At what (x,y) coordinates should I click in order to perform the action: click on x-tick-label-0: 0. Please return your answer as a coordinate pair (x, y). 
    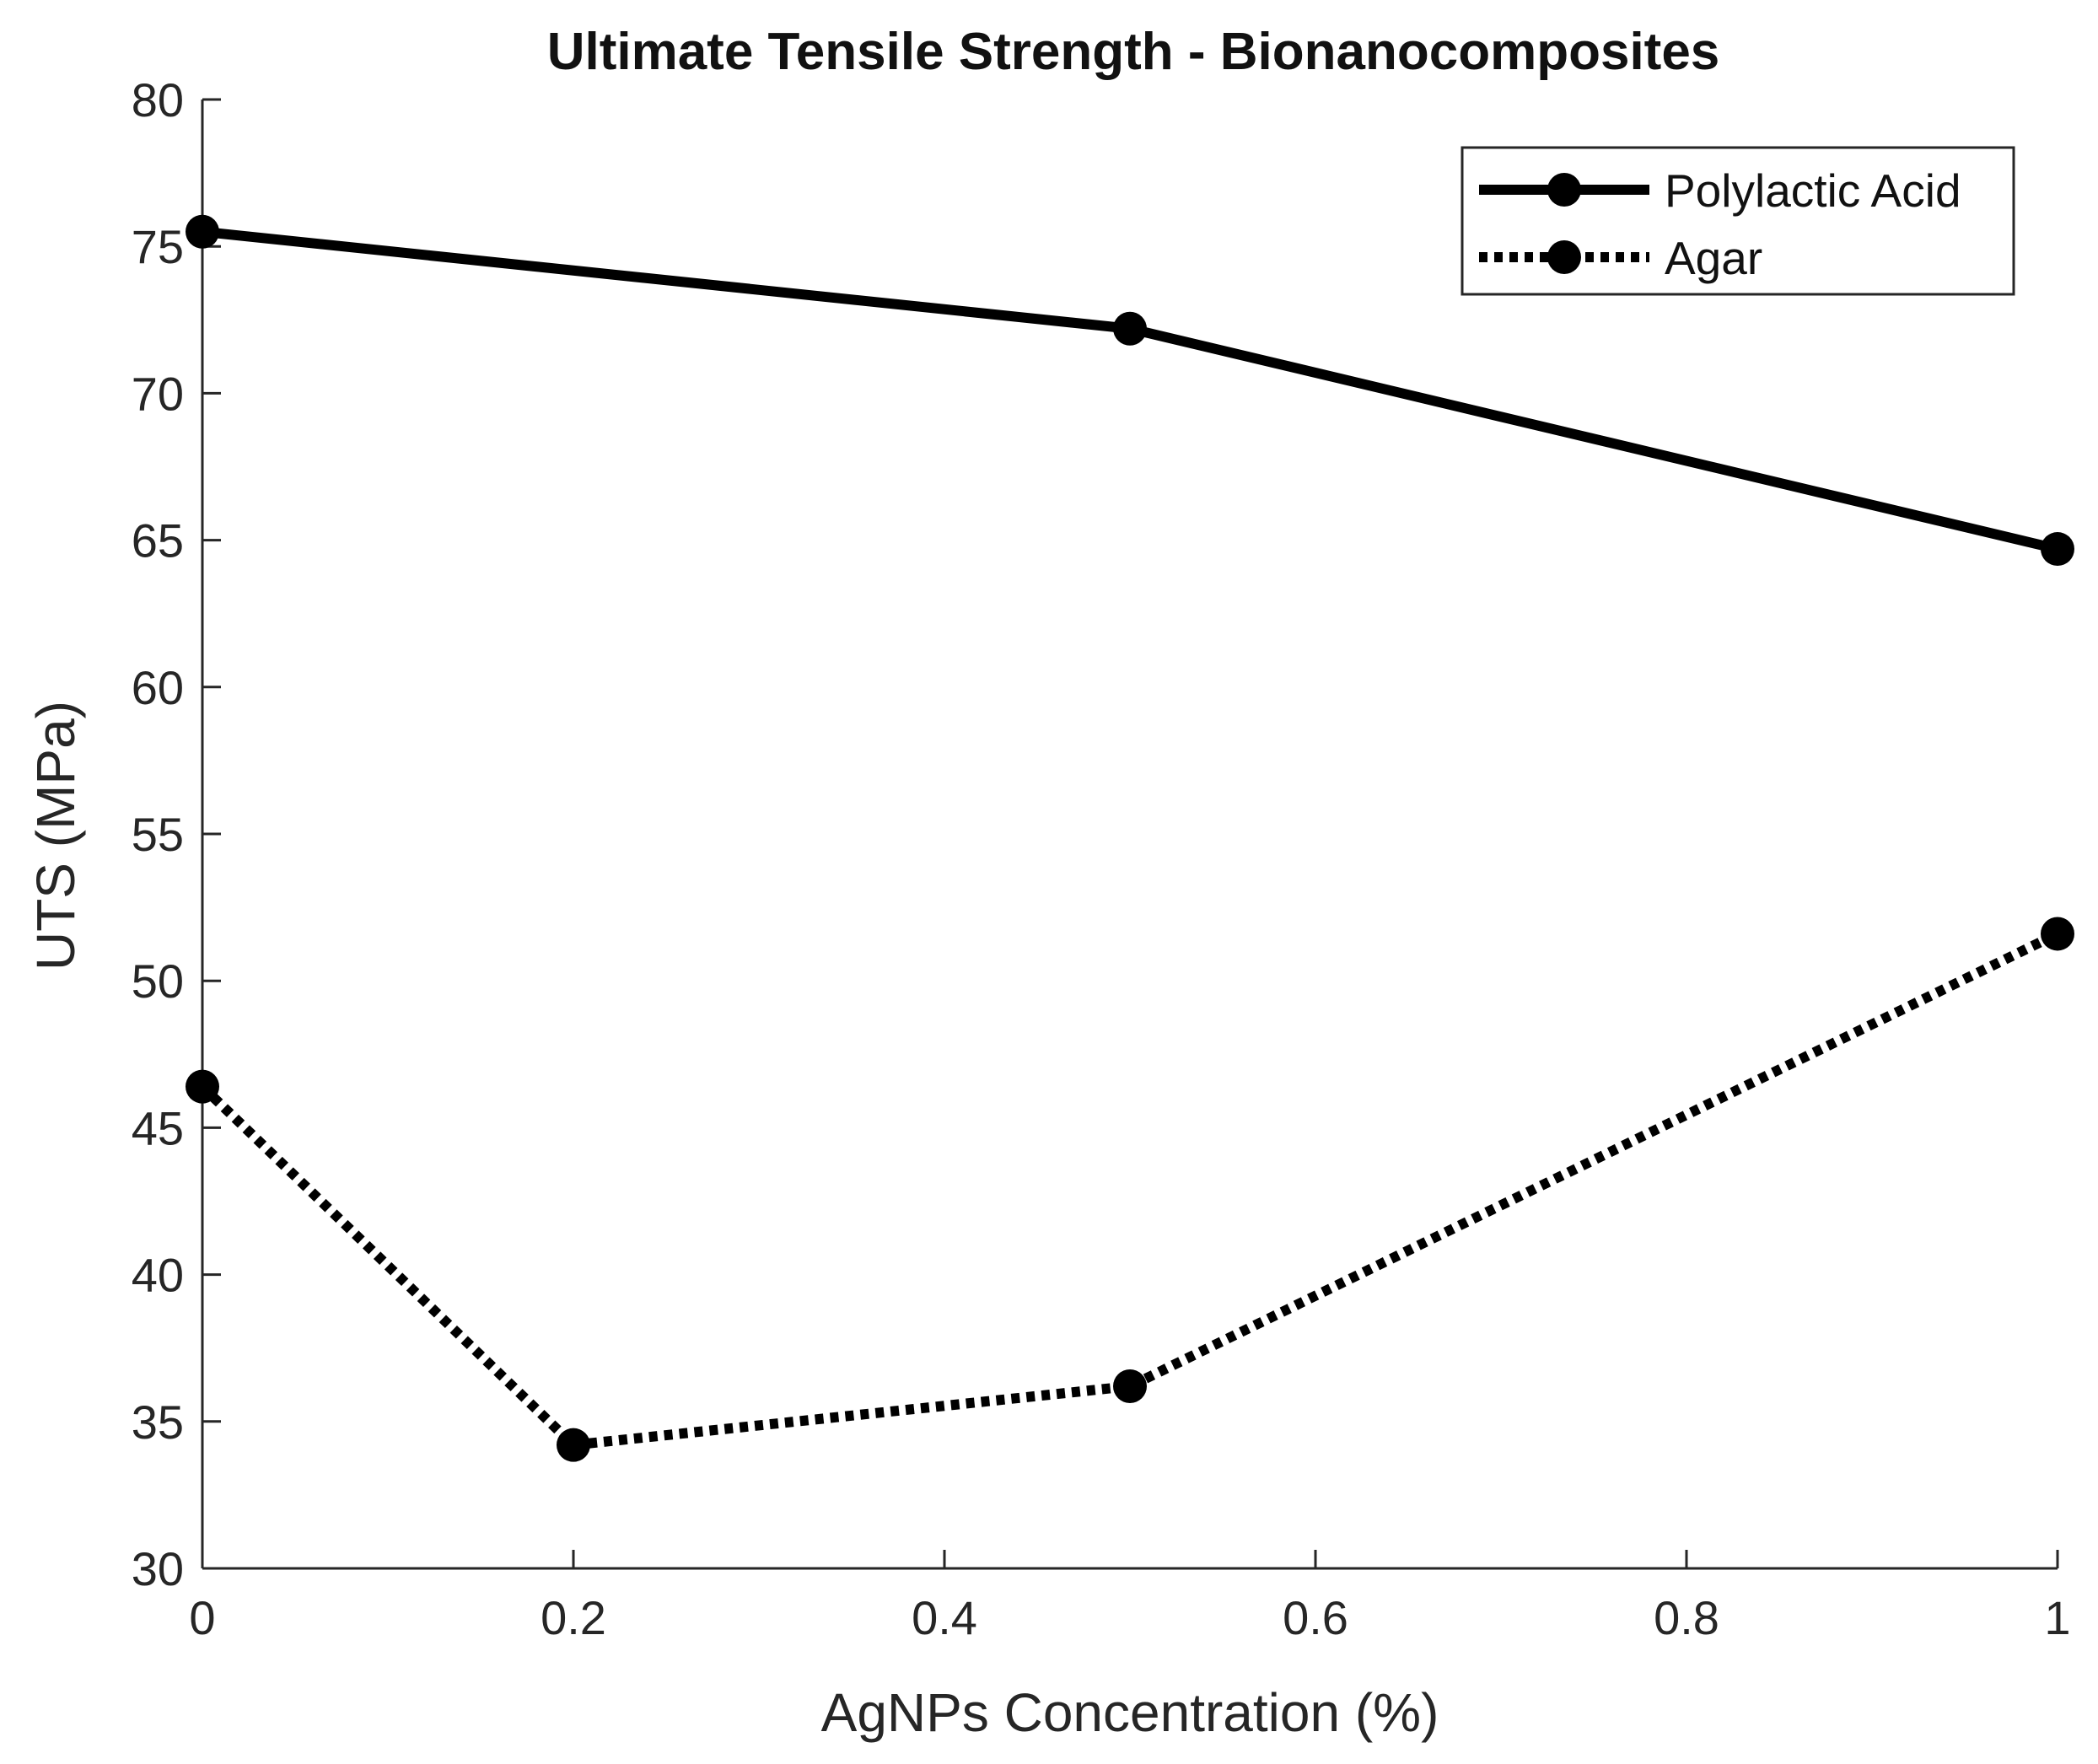
    Looking at the image, I should click on (202, 1617).